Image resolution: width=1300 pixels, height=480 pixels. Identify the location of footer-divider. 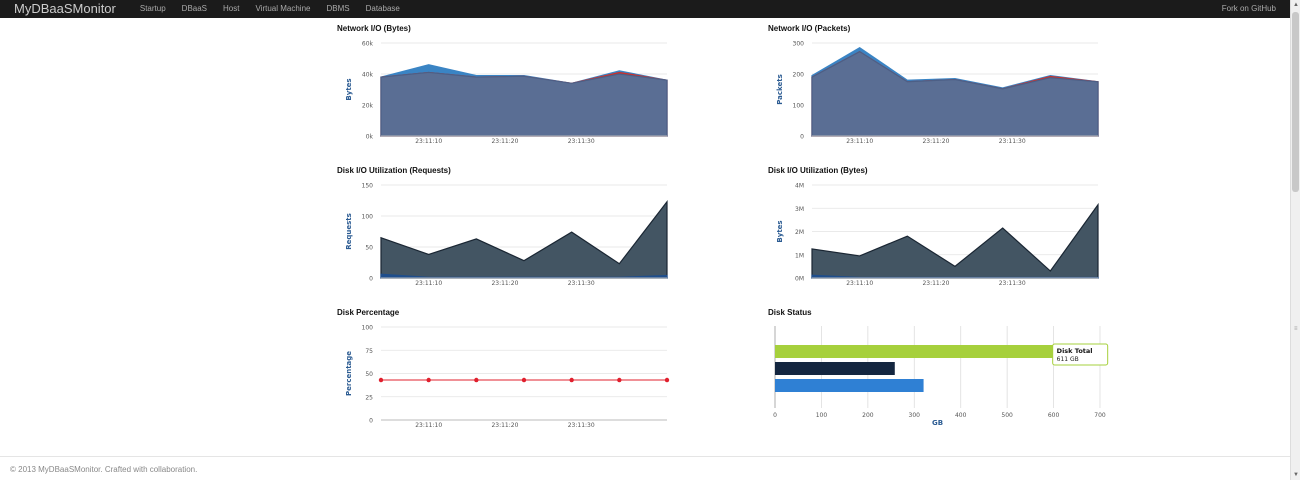
(645, 456).